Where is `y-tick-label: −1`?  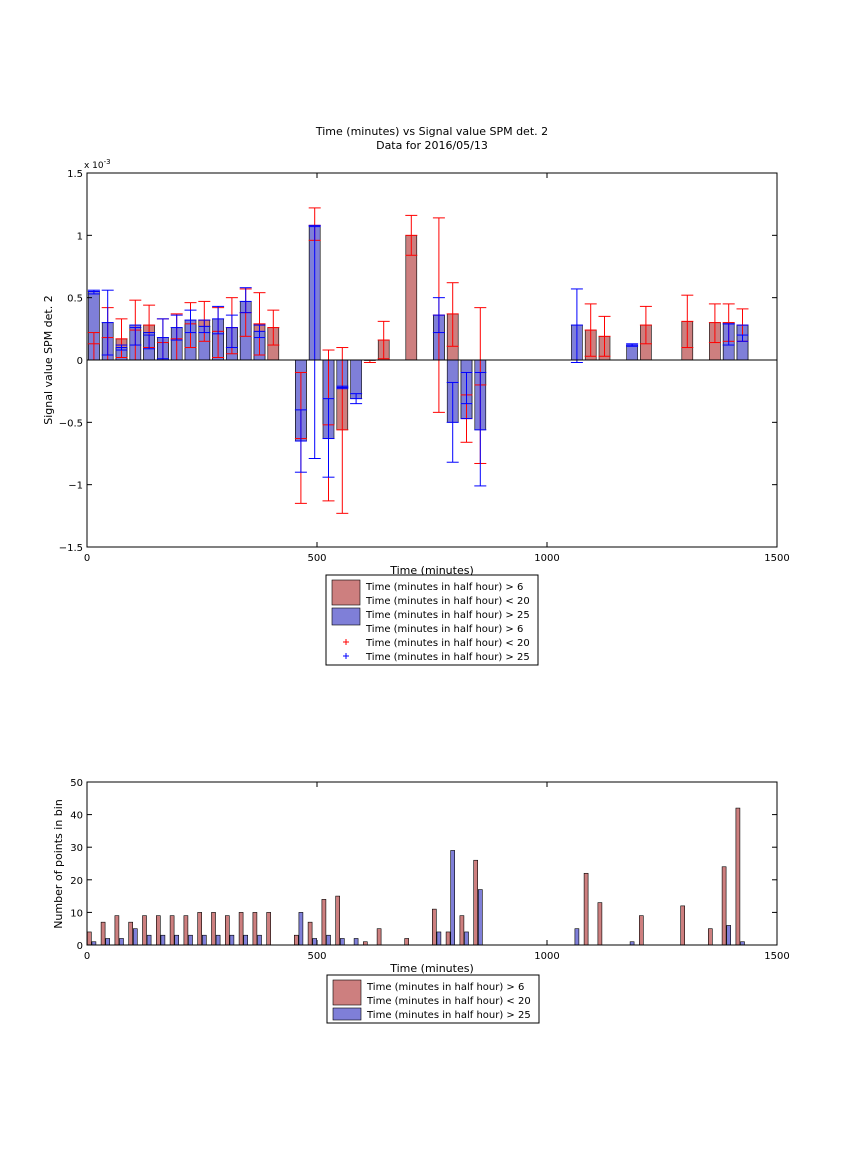
y-tick-label: −1 is located at coordinates (75, 486).